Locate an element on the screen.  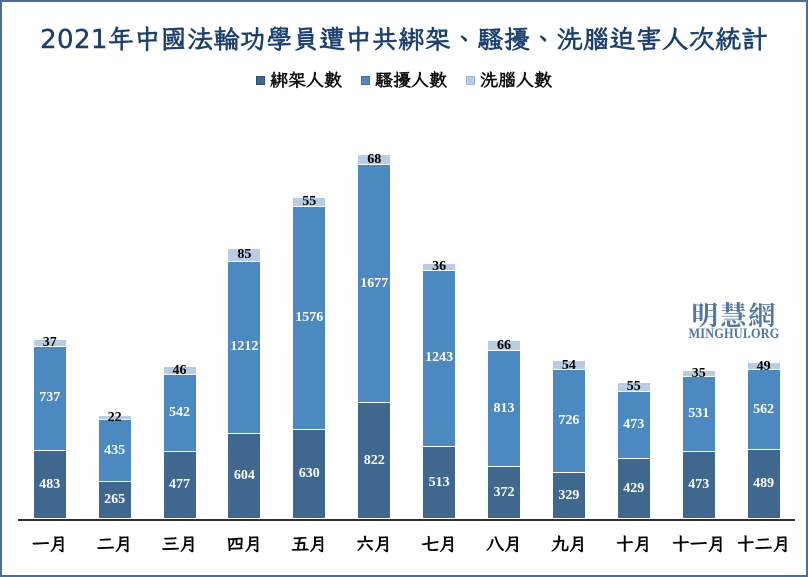
x-axis-label-month-12: 十二月 is located at coordinates (763, 544).